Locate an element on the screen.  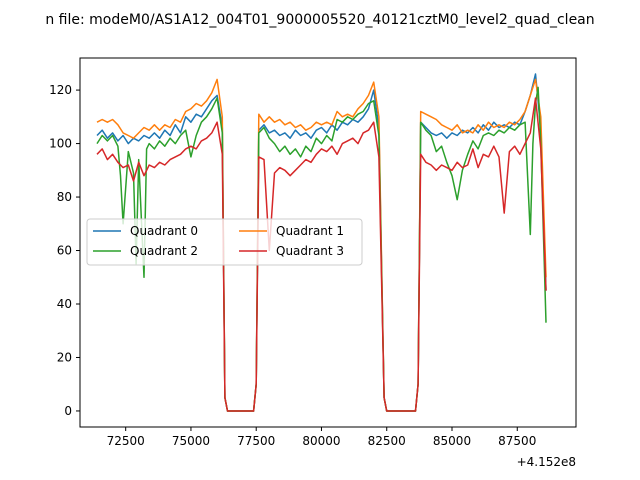
x-tick-label: 75000 is located at coordinates (191, 441).